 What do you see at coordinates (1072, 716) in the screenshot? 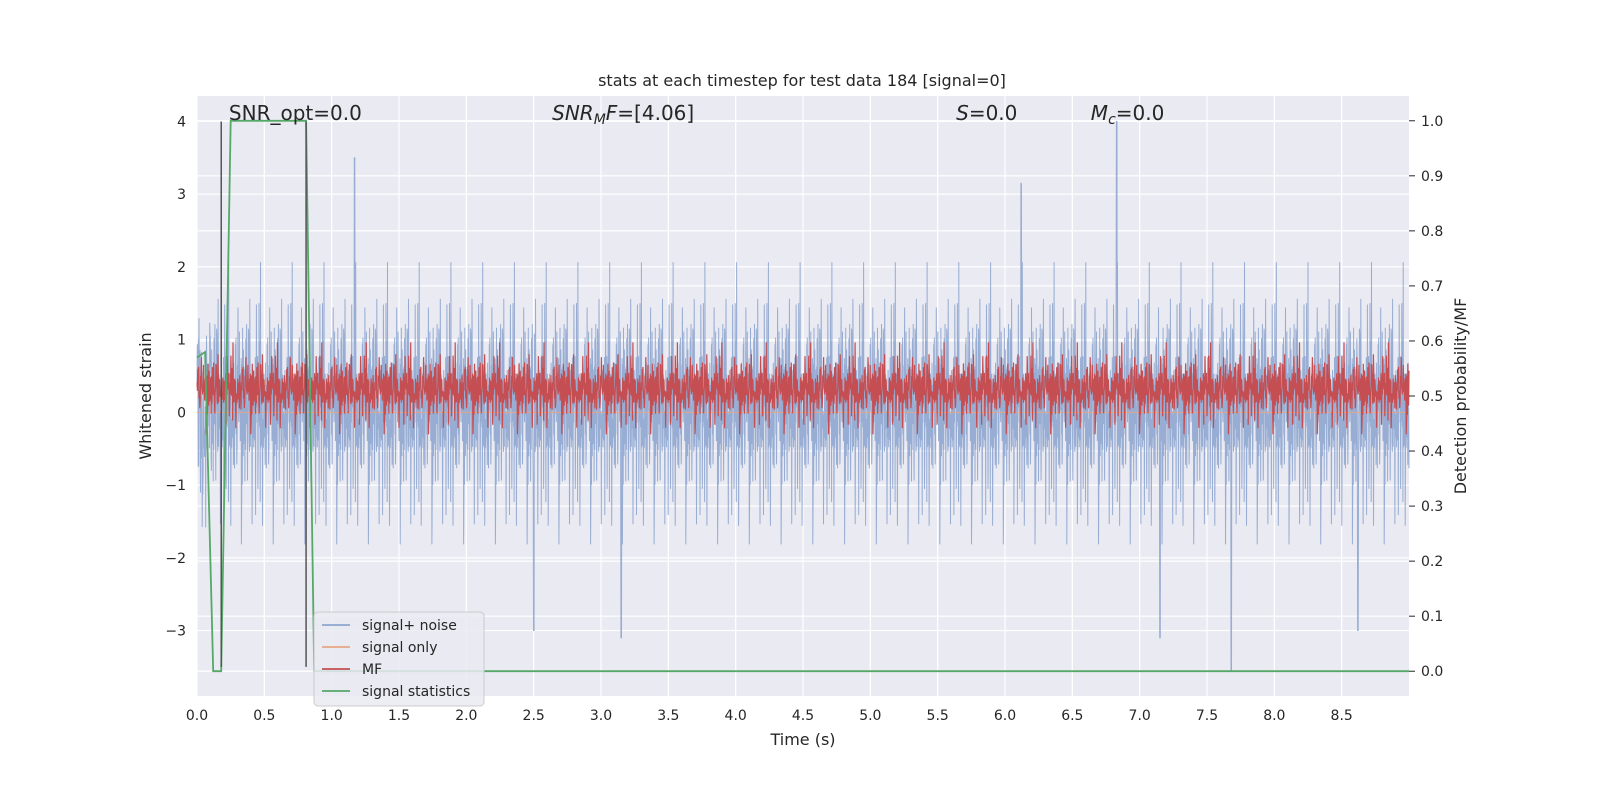
I see `x-tick-label: 6.5` at bounding box center [1072, 716].